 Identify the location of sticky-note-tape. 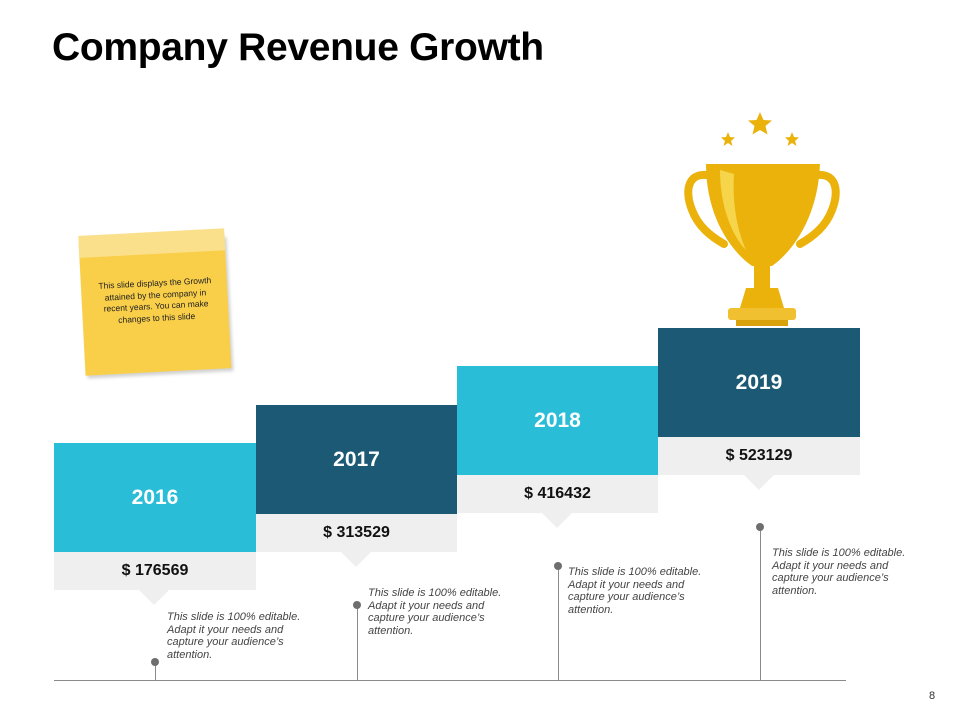
(152, 243).